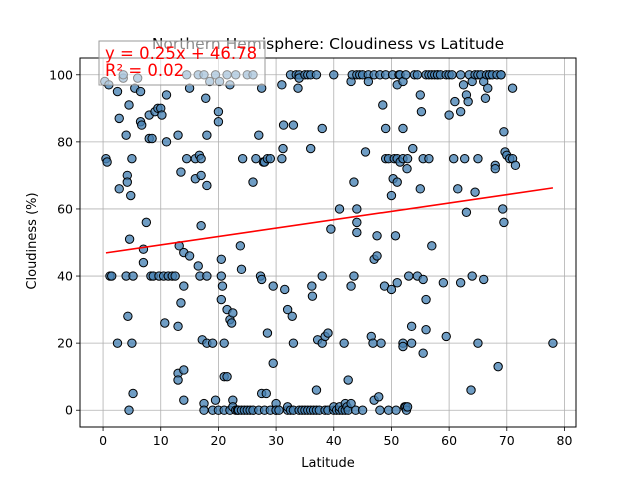  Describe the element at coordinates (161, 440) in the screenshot. I see `x-tick-label: 10` at that location.